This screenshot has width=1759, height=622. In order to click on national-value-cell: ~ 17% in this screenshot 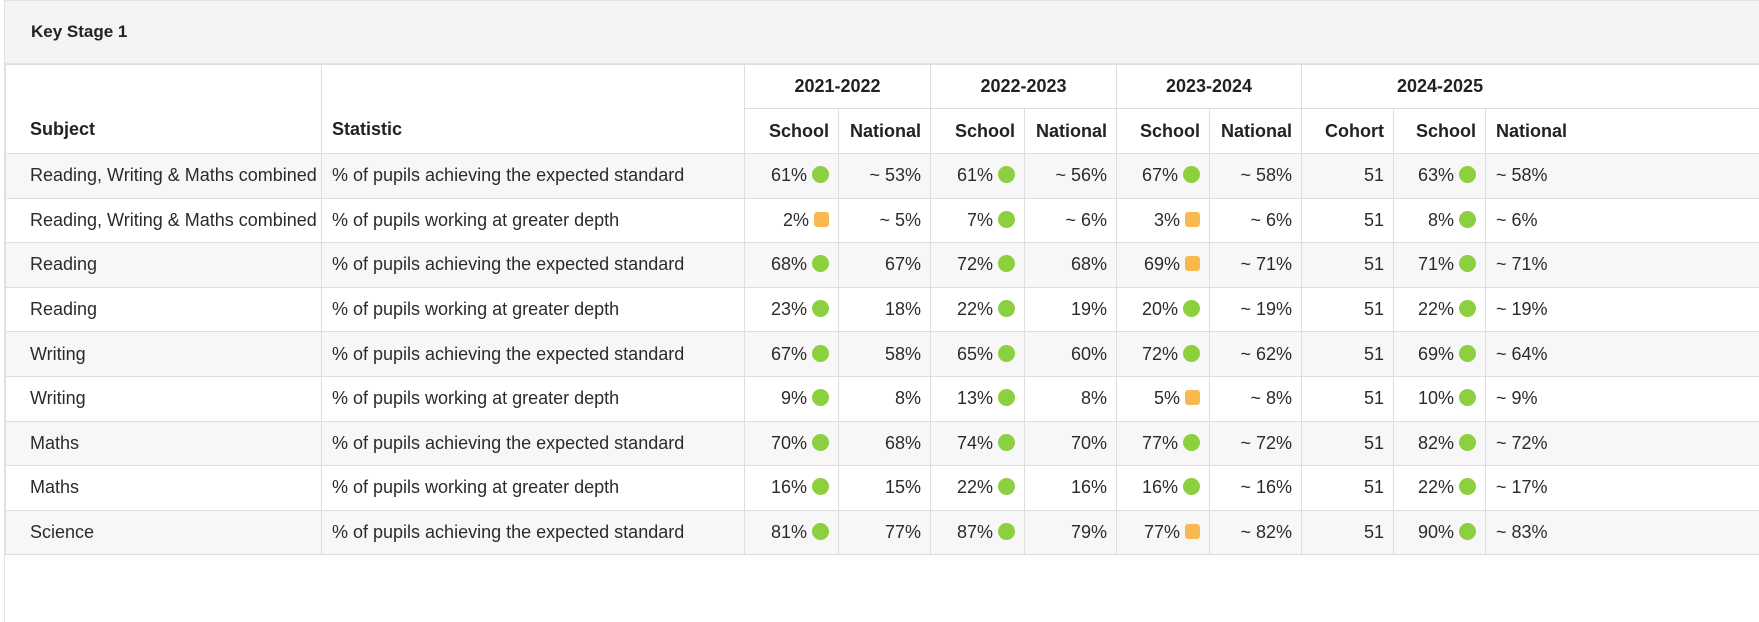, I will do `click(1622, 488)`.